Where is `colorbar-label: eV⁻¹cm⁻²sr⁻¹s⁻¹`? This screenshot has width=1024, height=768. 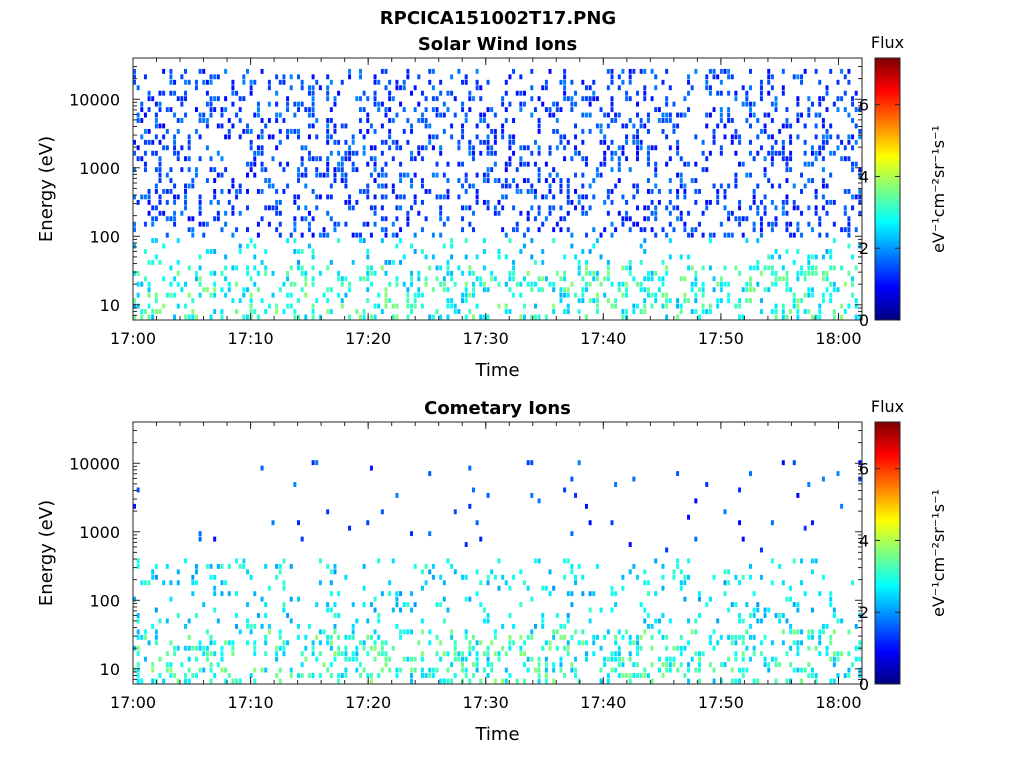
colorbar-label: eV⁻¹cm⁻²sr⁻¹s⁻¹ is located at coordinates (938, 189).